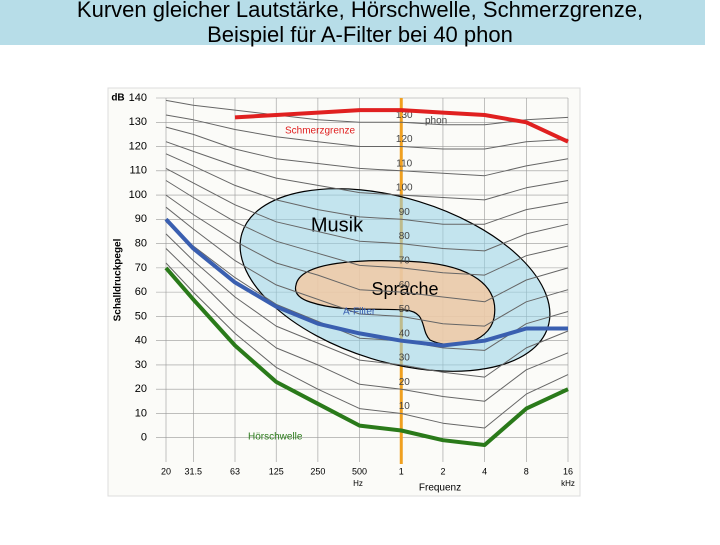 This screenshot has height=545, width=720. I want to click on x-axis-label: Frequenz, so click(440, 488).